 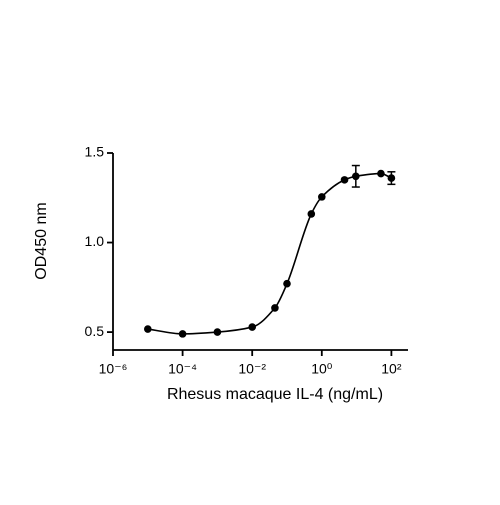 What do you see at coordinates (113, 369) in the screenshot?
I see `x-tick-label: 10⁻⁶` at bounding box center [113, 369].